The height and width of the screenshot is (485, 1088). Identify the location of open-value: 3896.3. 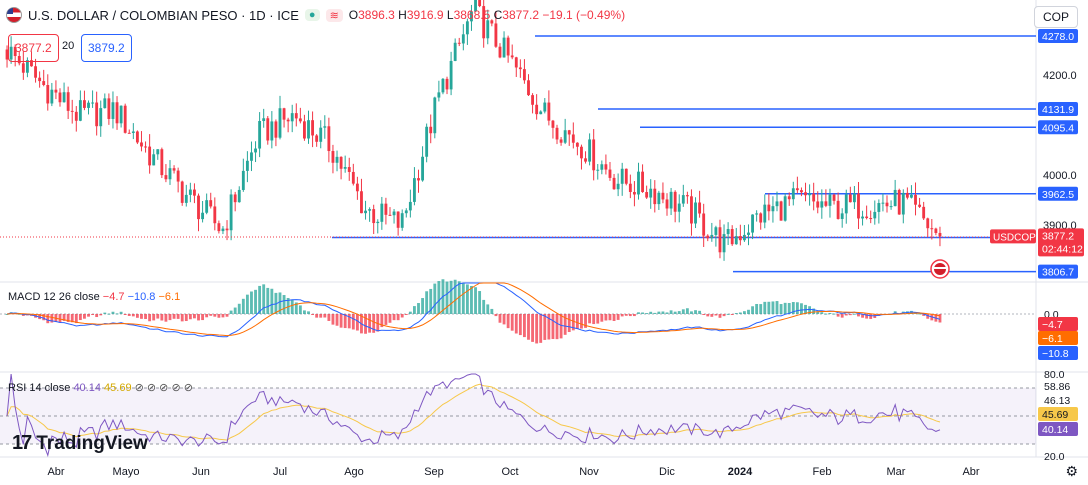
(376, 15).